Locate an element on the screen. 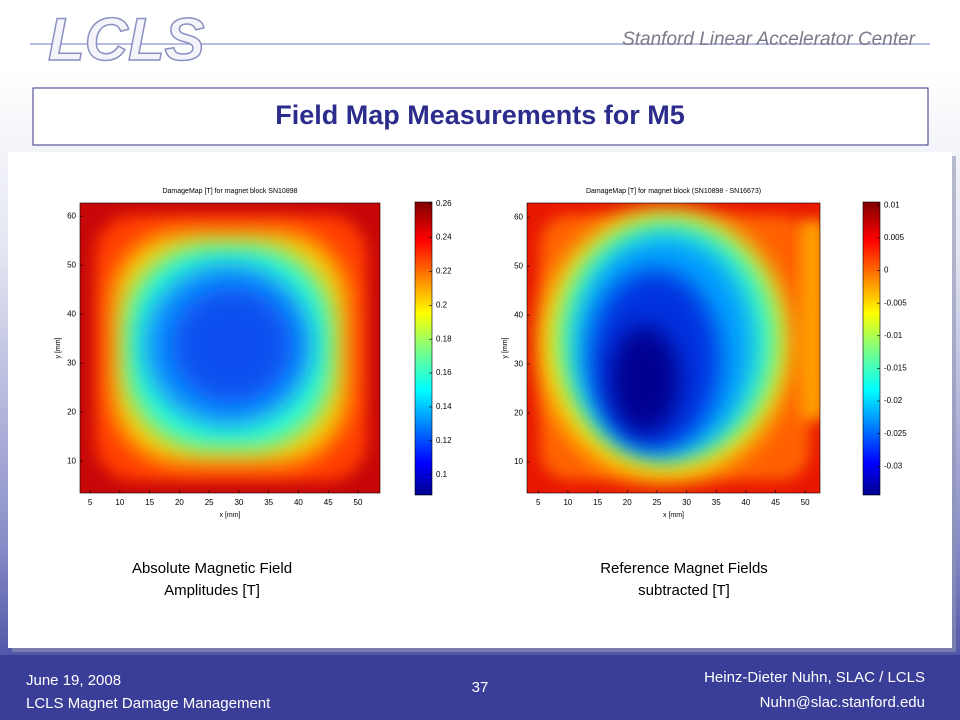 This screenshot has height=720, width=960. caption: Amplitudes [T] is located at coordinates (212, 590).